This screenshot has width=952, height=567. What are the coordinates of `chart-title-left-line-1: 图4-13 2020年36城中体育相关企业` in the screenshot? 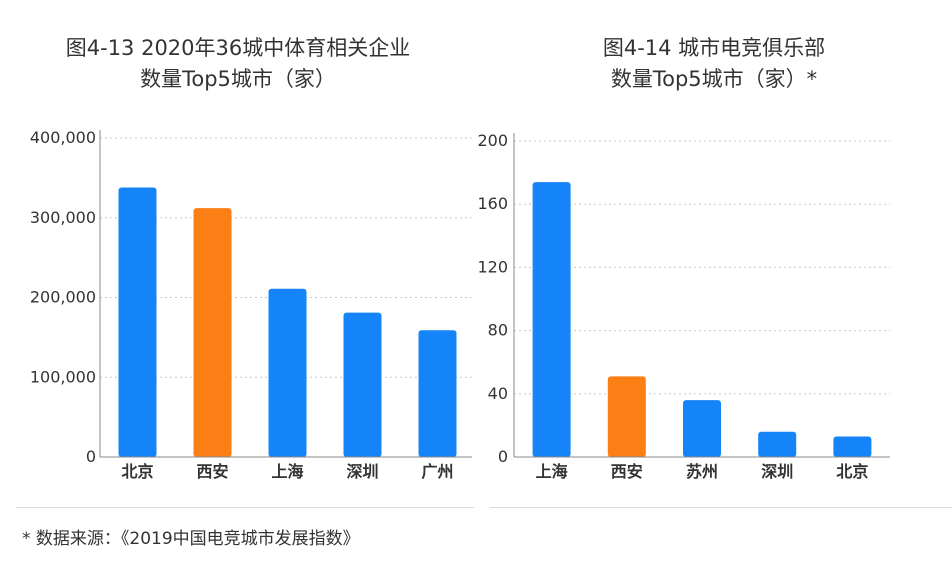 It's located at (238, 48).